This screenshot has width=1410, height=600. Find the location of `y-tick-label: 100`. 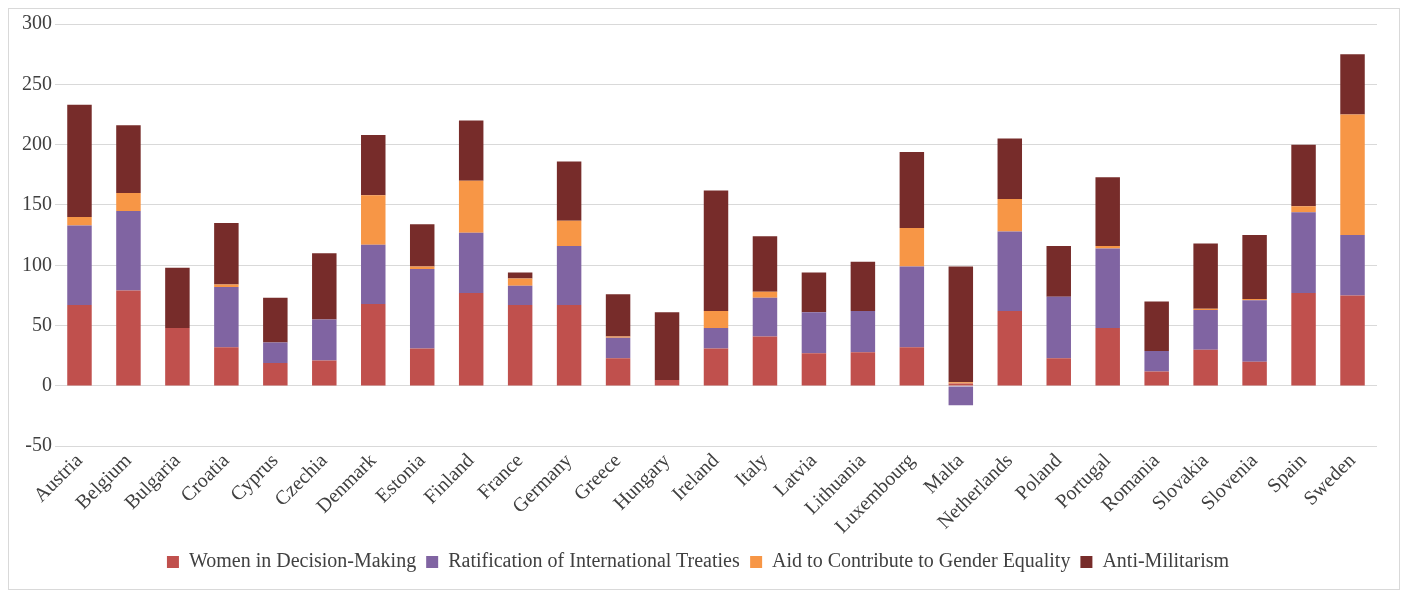

y-tick-label: 100 is located at coordinates (37, 263).